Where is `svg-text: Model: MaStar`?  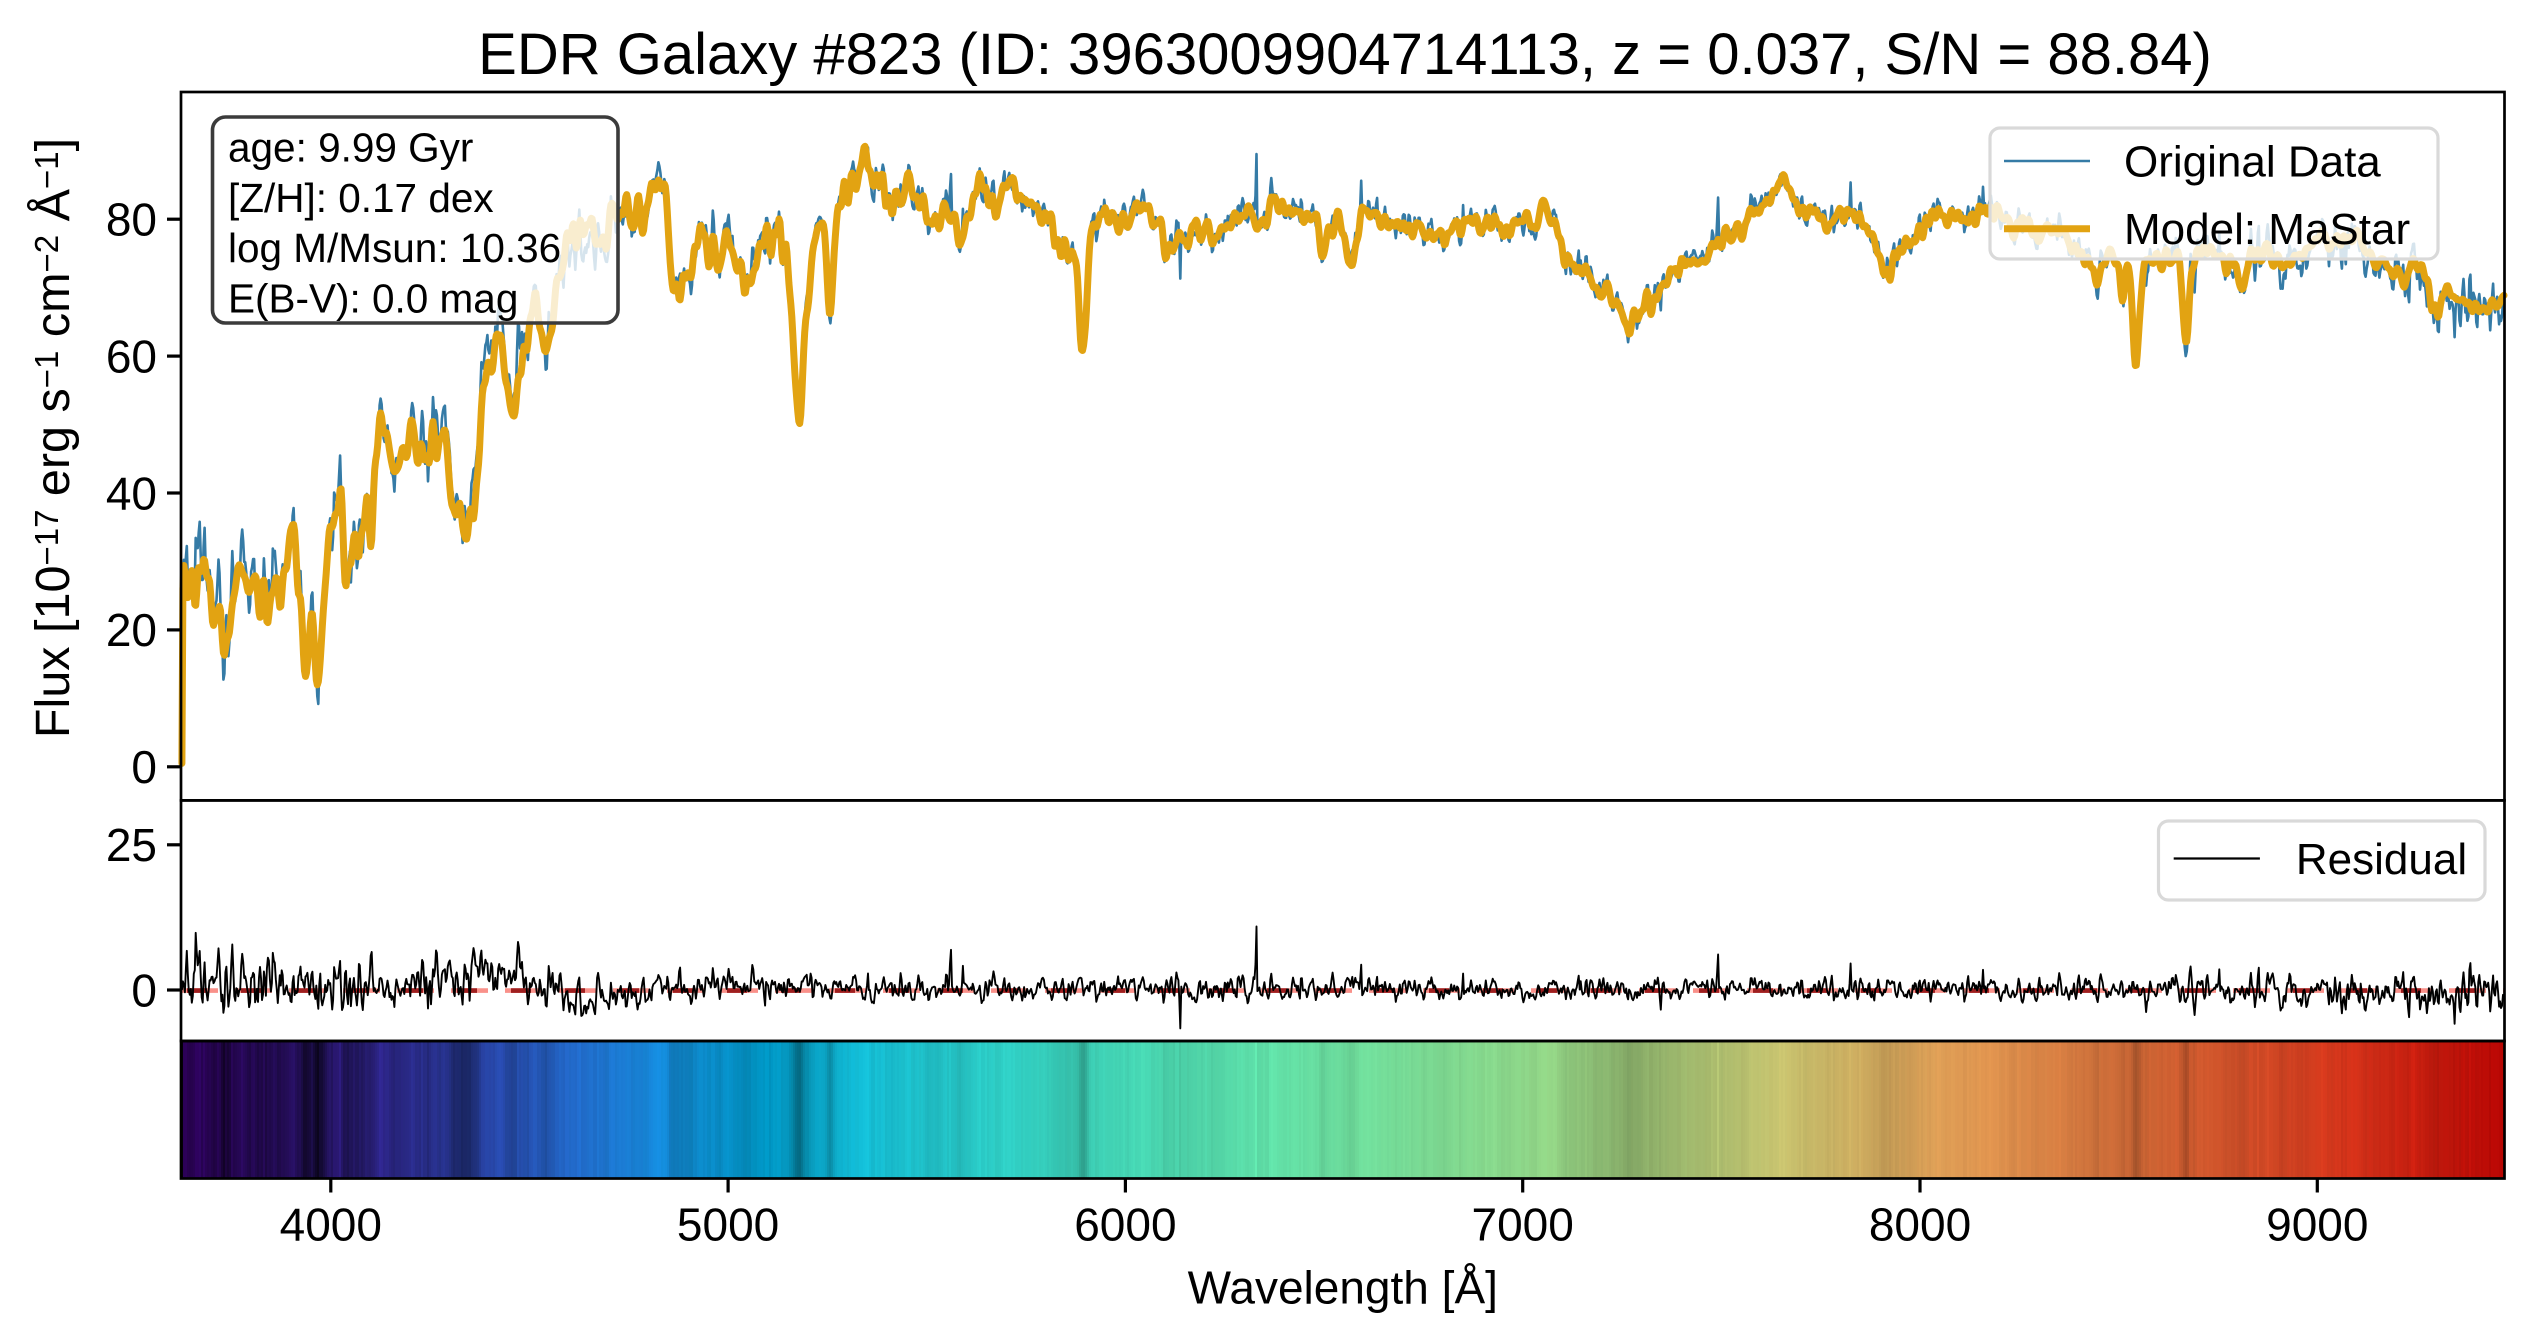 svg-text: Model: MaStar is located at coordinates (2267, 229).